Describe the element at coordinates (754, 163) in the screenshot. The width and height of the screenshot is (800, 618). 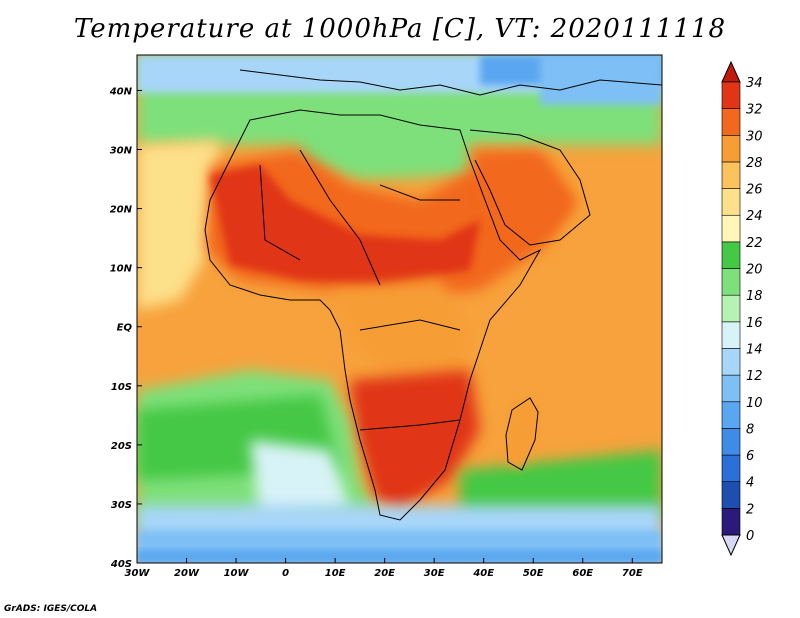
I see `colorbar-level-label: 28` at that location.